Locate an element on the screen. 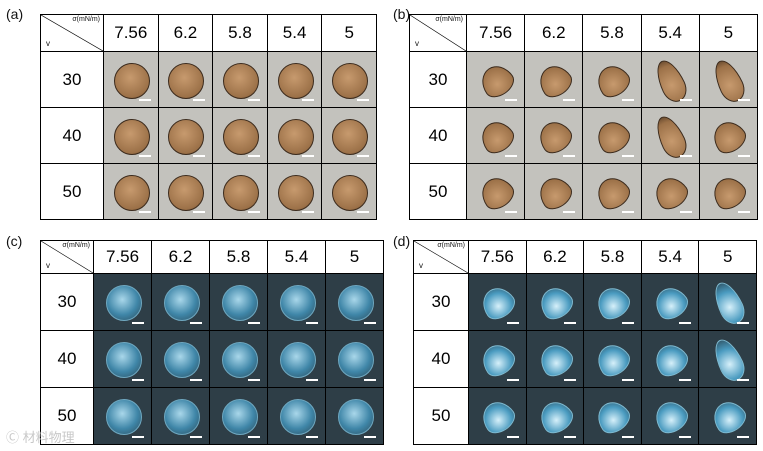 Image resolution: width=763 pixels, height=451 pixels. panel-label-a: (a) is located at coordinates (15, 14).